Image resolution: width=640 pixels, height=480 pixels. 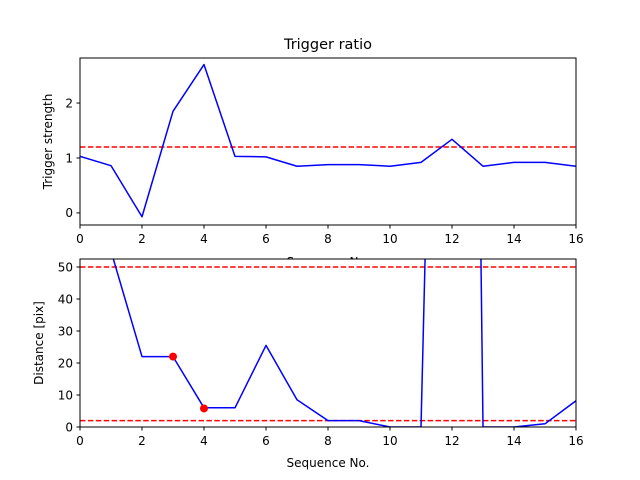 What do you see at coordinates (204, 441) in the screenshot?
I see `bottom-x-tick-label-2: 4` at bounding box center [204, 441].